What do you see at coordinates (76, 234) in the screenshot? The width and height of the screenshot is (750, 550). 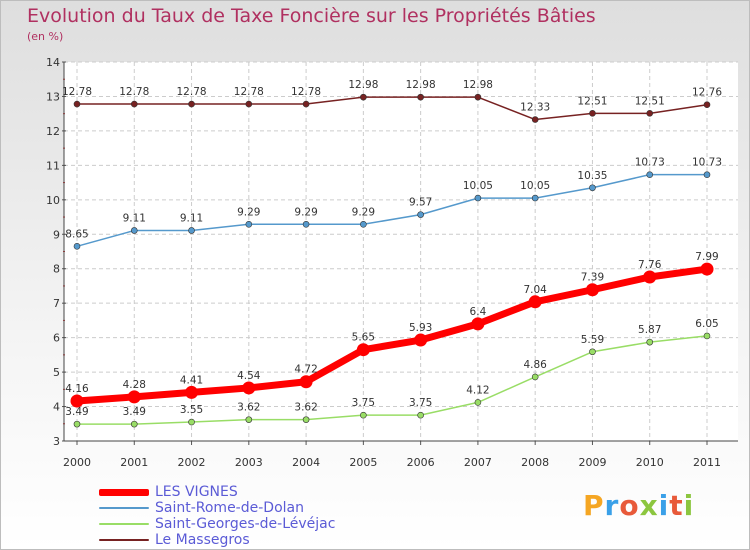 I see `data-label: 8.65` at bounding box center [76, 234].